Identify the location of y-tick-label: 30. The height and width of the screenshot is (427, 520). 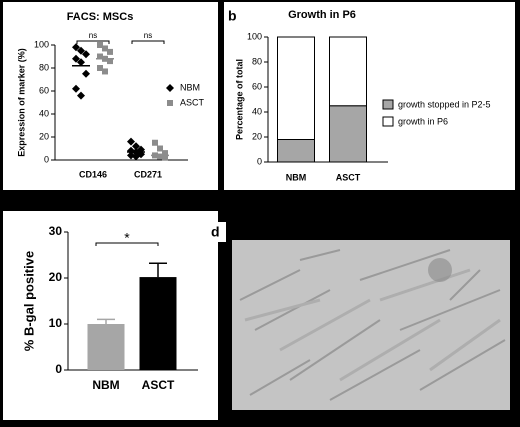
(56, 231).